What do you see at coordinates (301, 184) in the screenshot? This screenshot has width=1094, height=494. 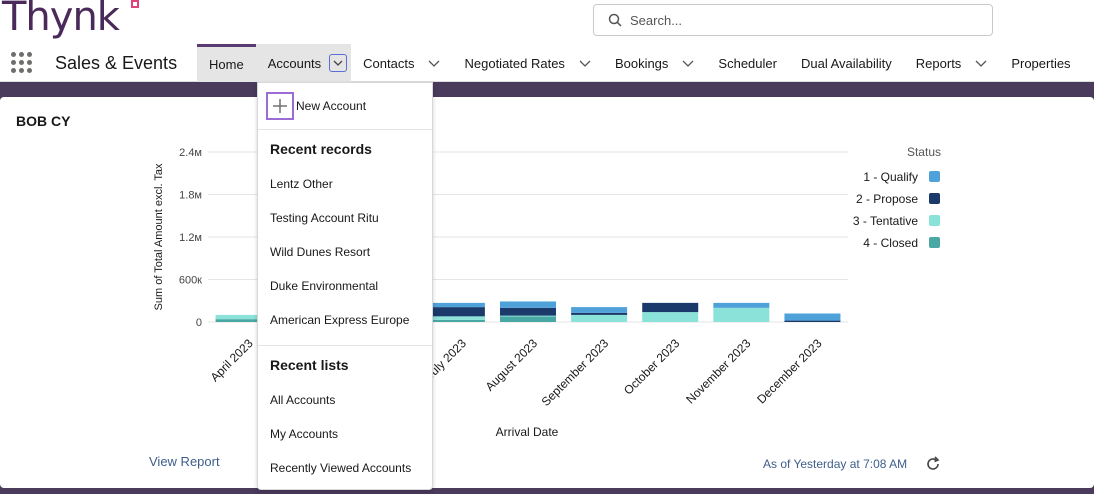 I see `recent-record-item: Lentz Other` at bounding box center [301, 184].